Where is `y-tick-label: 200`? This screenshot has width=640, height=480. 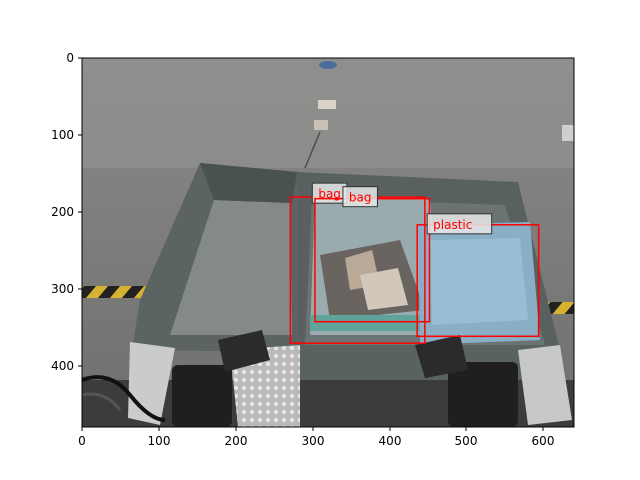
y-tick-label: 200 is located at coordinates (62, 212).